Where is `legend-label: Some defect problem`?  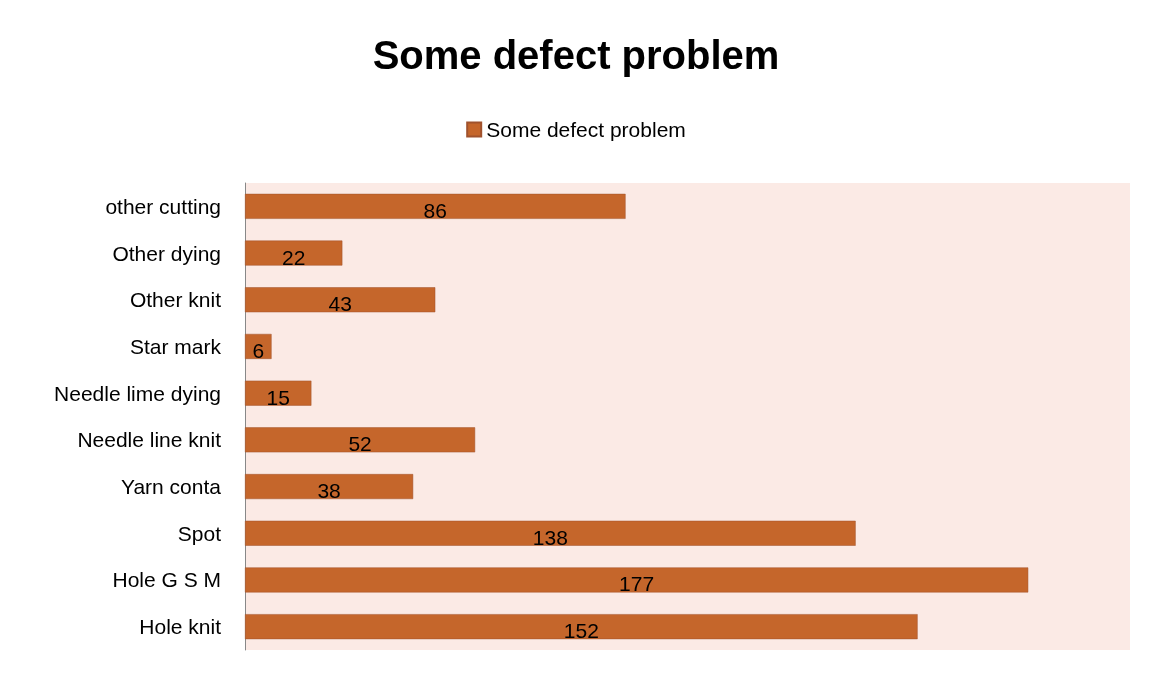 legend-label: Some defect problem is located at coordinates (586, 129).